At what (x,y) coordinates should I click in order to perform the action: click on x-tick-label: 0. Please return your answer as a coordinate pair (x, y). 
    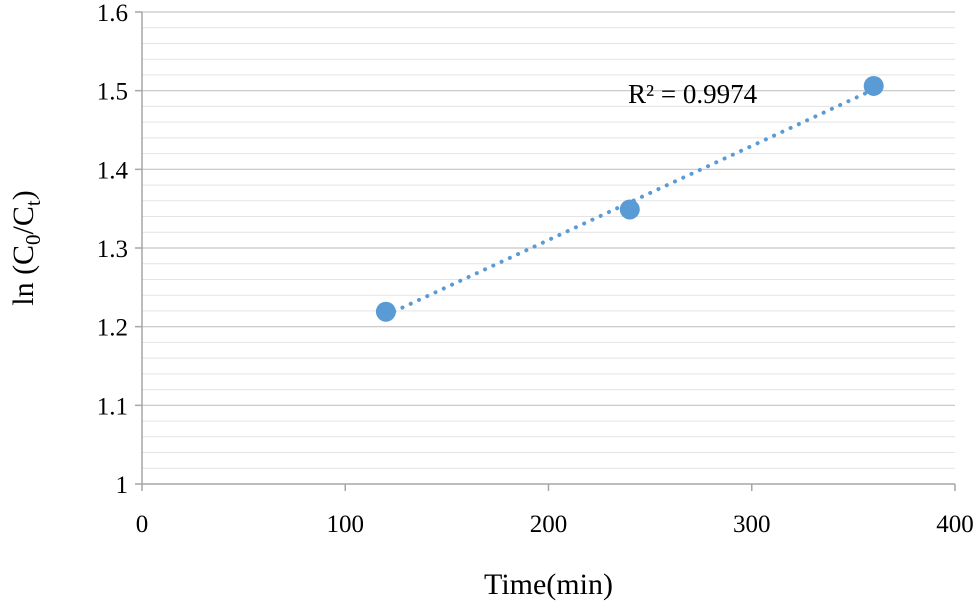
    Looking at the image, I should click on (142, 524).